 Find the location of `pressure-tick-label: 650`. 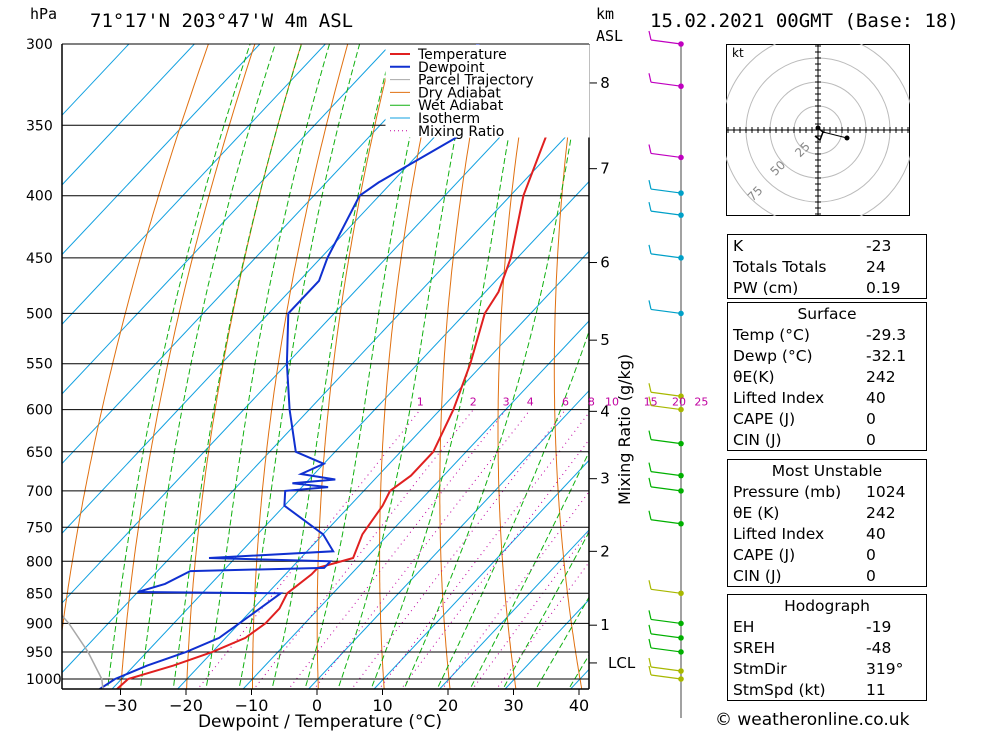

pressure-tick-label: 650 is located at coordinates (39, 453).